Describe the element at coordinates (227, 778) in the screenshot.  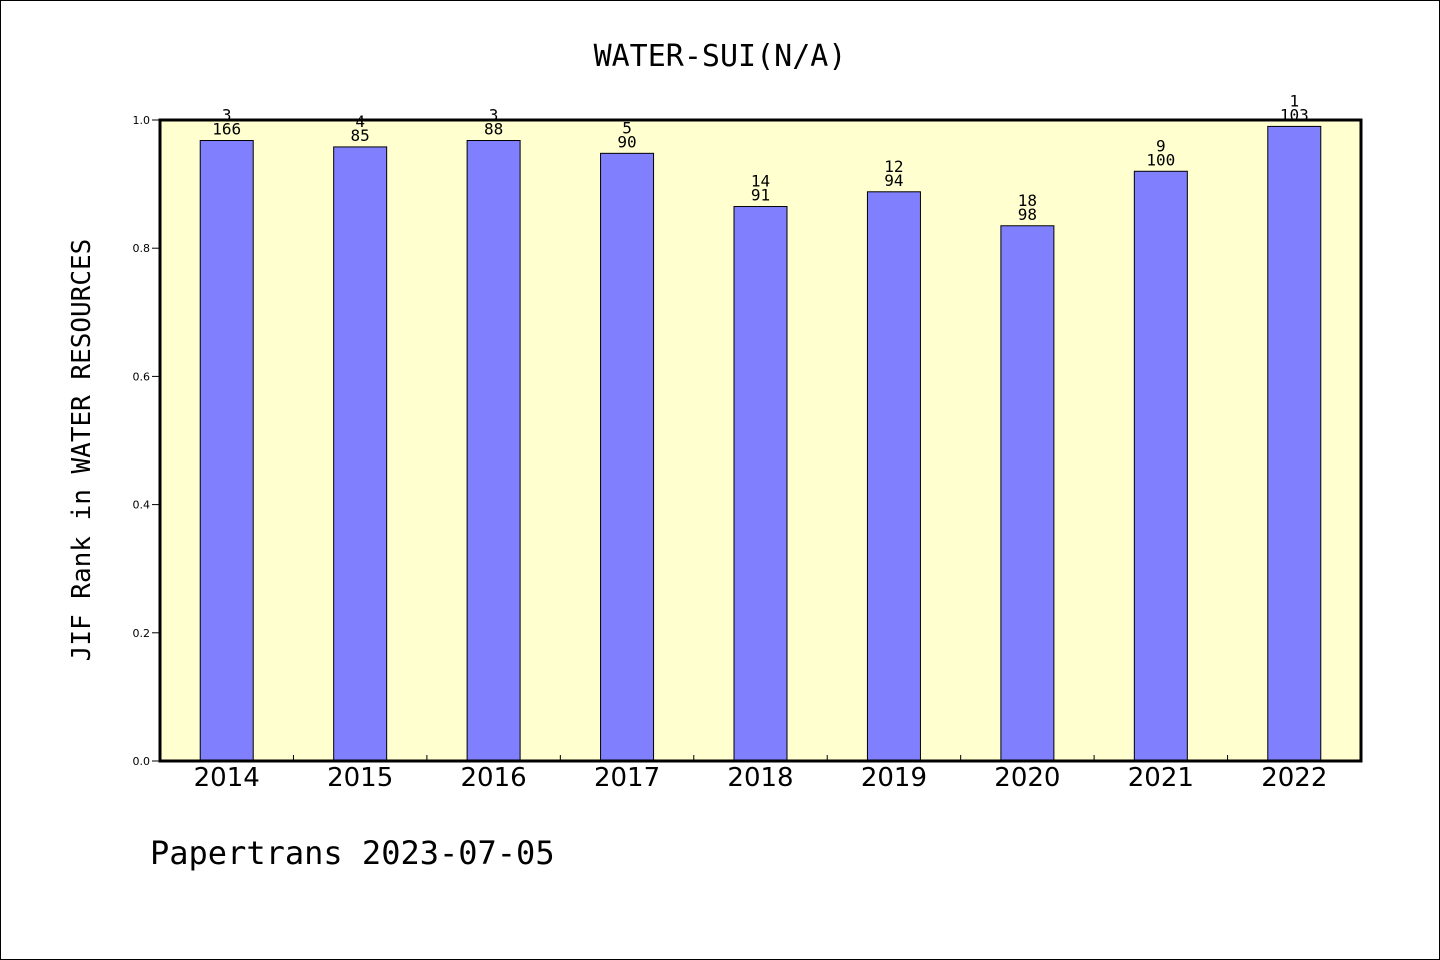
I see `x-tick-label: 2014` at that location.